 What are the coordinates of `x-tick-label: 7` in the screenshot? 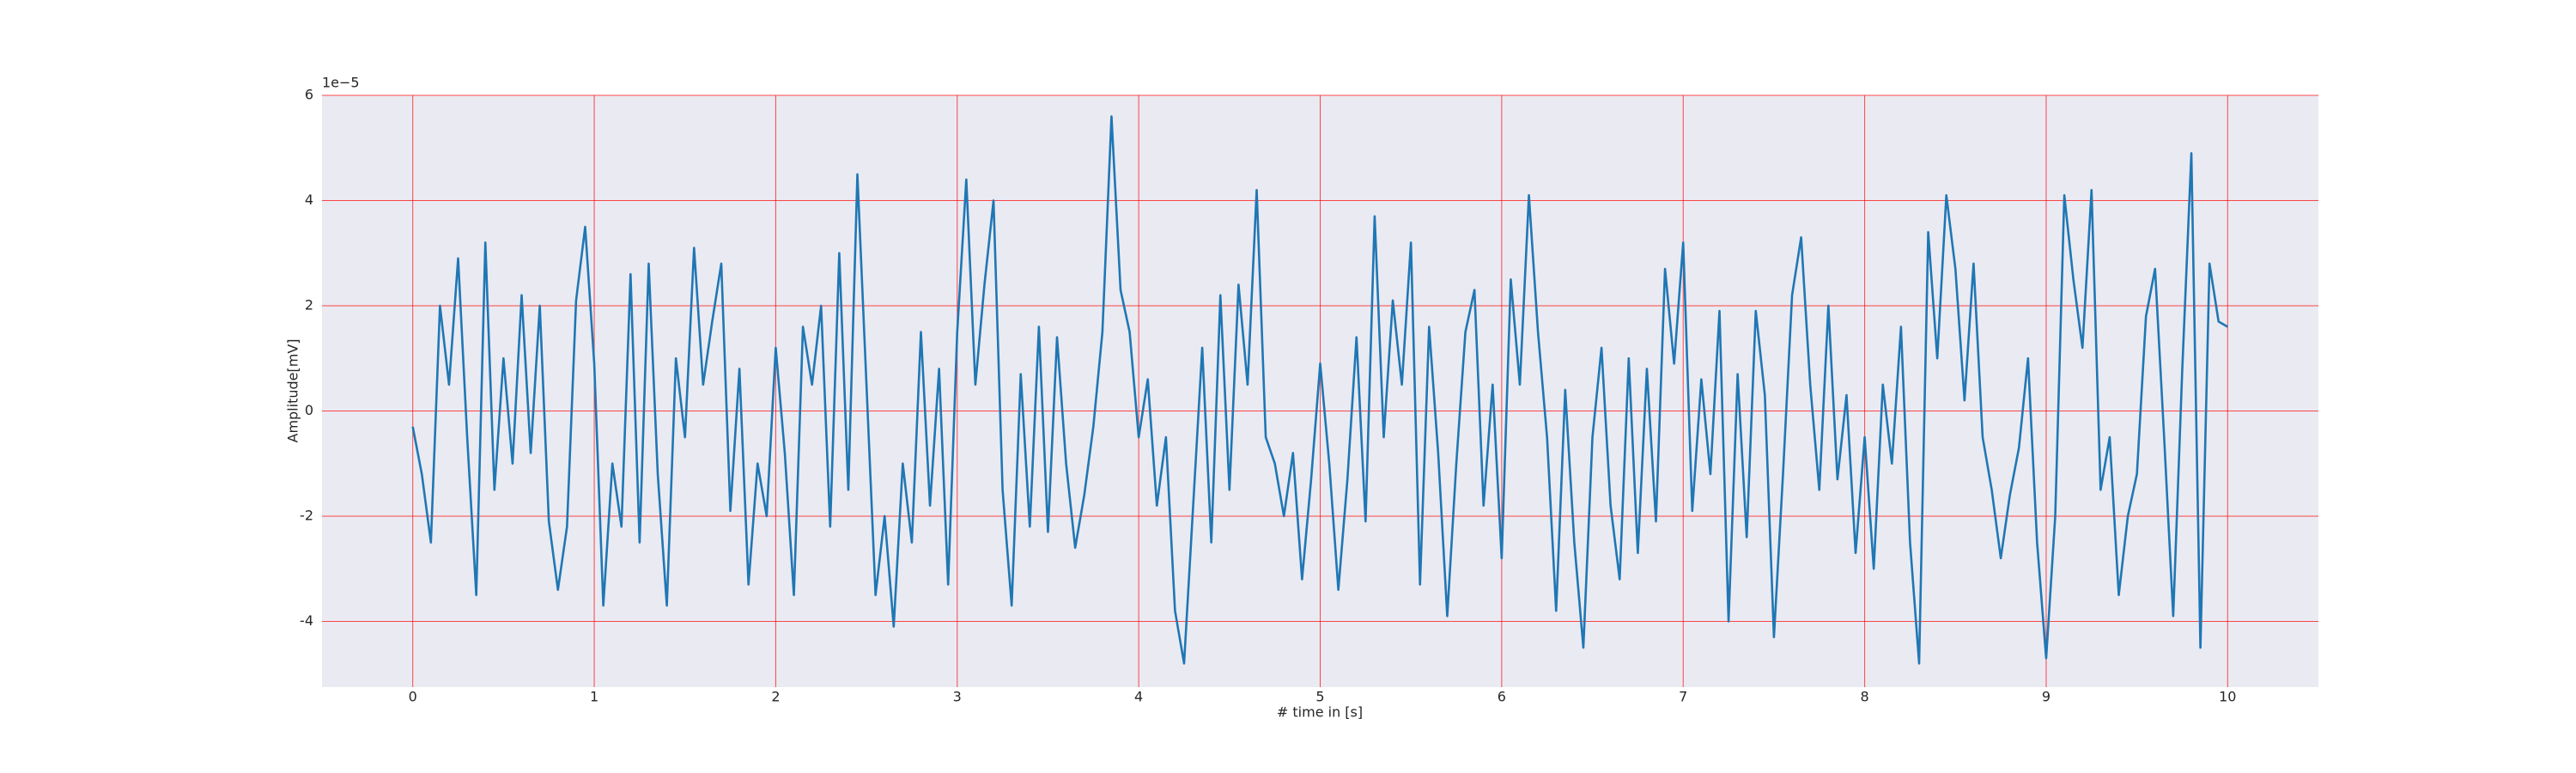 It's located at (1683, 697).